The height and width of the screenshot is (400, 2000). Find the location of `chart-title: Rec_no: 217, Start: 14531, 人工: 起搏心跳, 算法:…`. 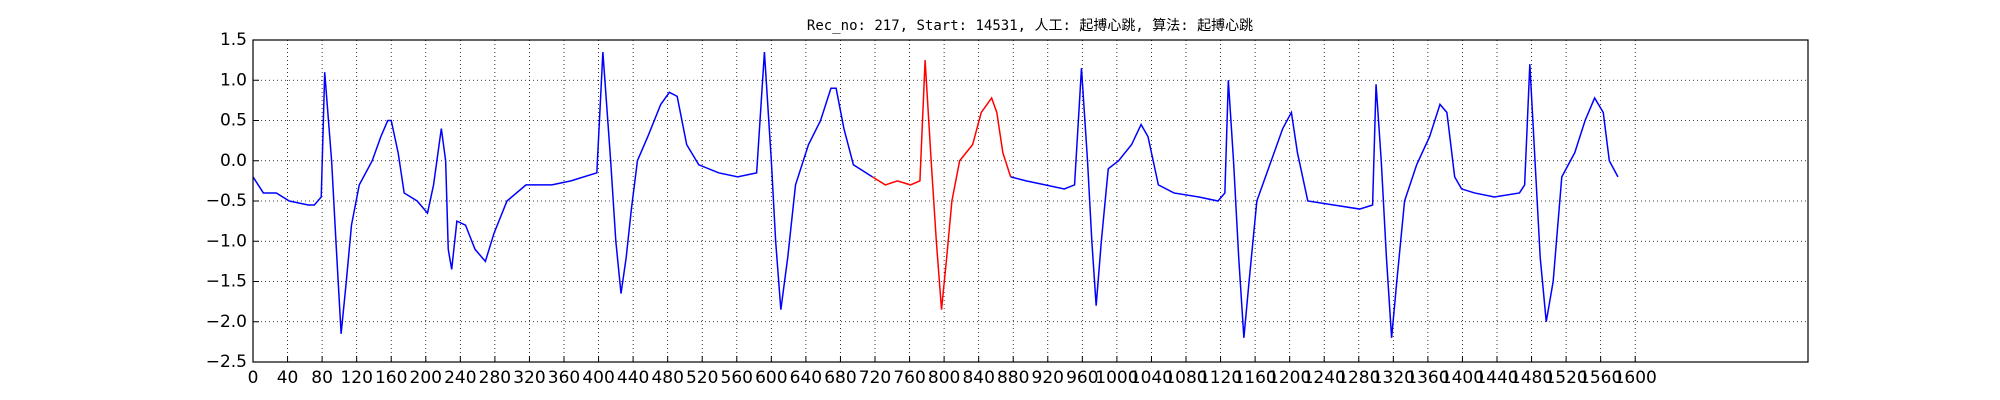

chart-title: Rec_no: 217, Start: 14531, 人工: 起搏心跳, 算法:… is located at coordinates (1030, 25).